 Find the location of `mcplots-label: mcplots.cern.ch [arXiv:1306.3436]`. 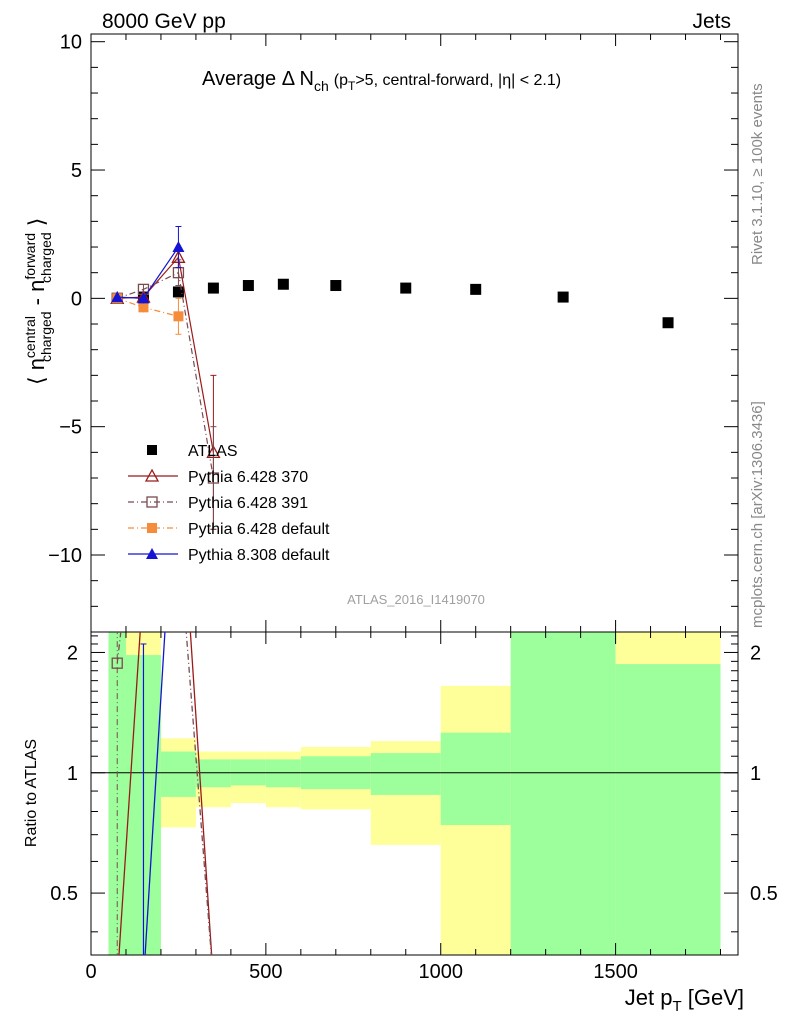

mcplots-label: mcplots.cern.ch [arXiv:1306.3436] is located at coordinates (757, 514).